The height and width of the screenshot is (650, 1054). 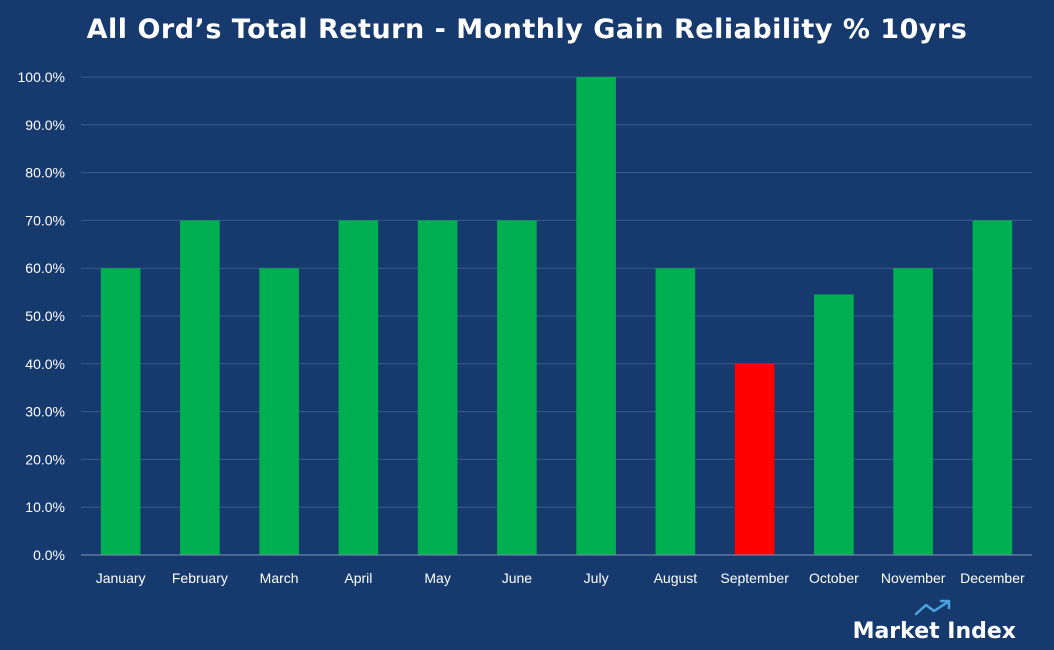 I want to click on x-tick-label-june: June, so click(x=517, y=578).